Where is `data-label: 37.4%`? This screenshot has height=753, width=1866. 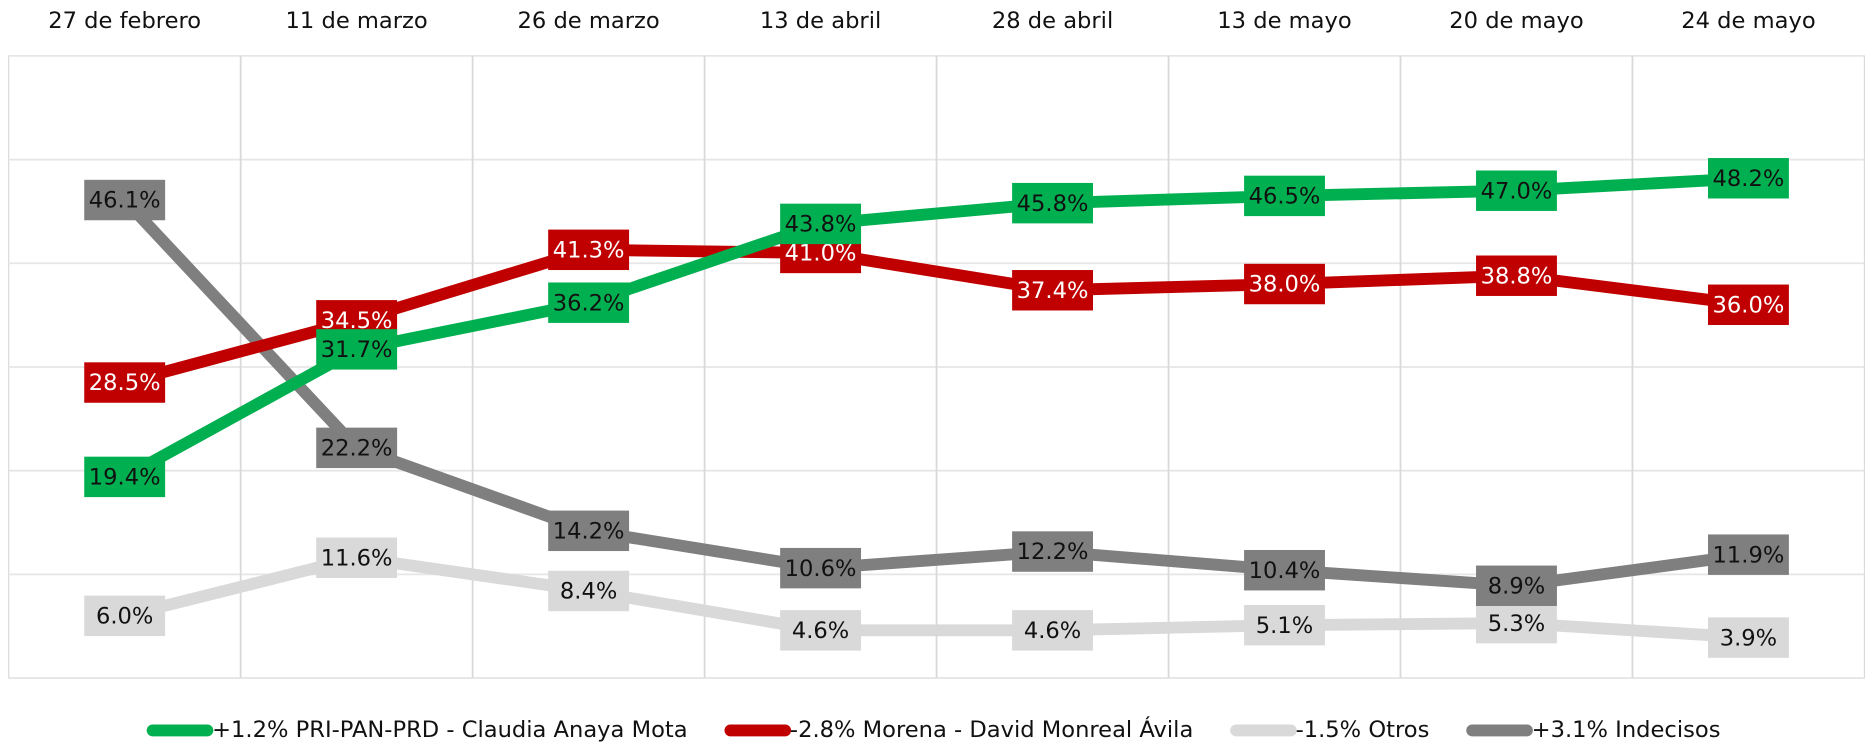
data-label: 37.4% is located at coordinates (1053, 291).